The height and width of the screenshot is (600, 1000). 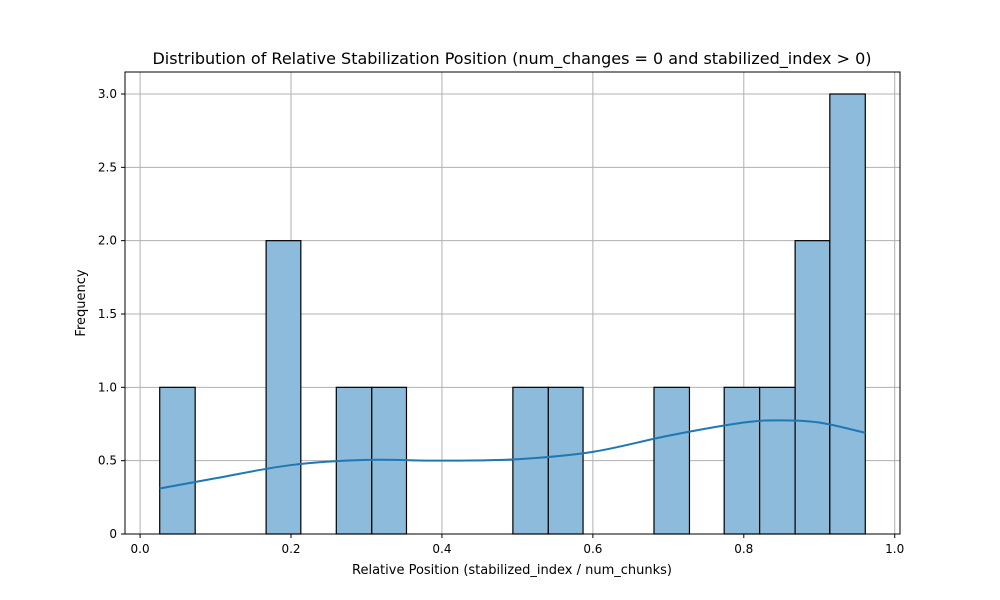 I want to click on kde-curve-group, so click(x=512, y=454).